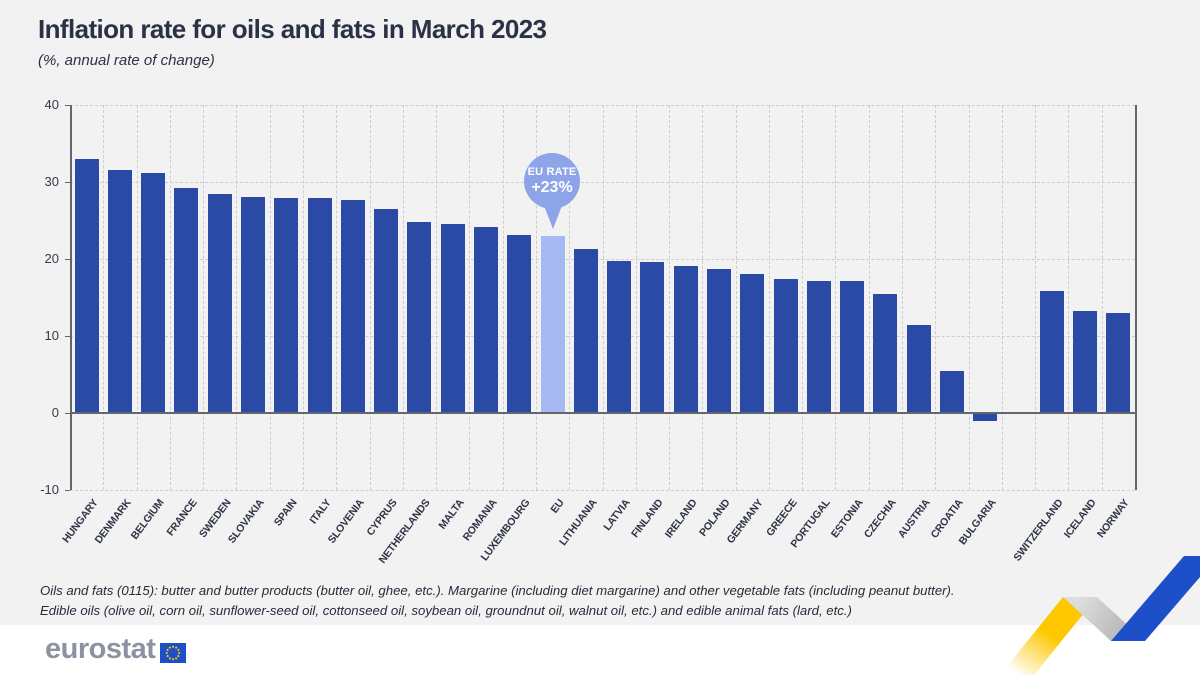  What do you see at coordinates (51, 181) in the screenshot?
I see `ytick-label-30: 30` at bounding box center [51, 181].